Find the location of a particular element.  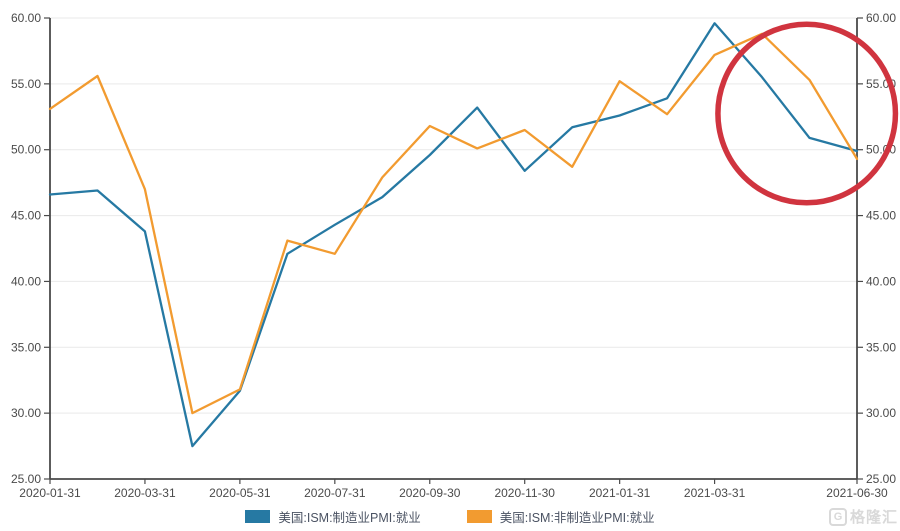

x-tick-label: 2021-01-31 is located at coordinates (620, 493).